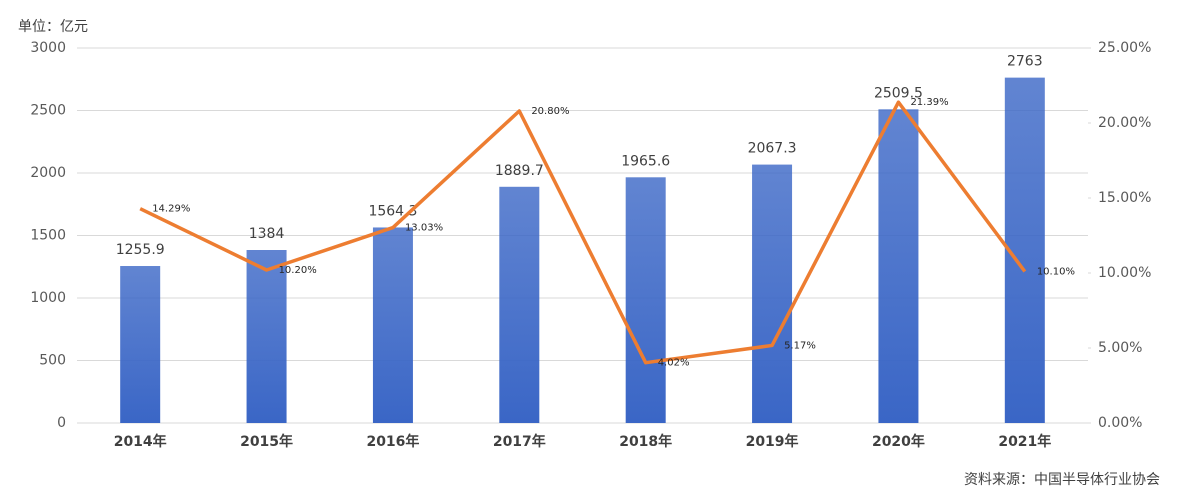 The width and height of the screenshot is (1181, 496). What do you see at coordinates (392, 441) in the screenshot?
I see `x-tick-label: 2016年` at bounding box center [392, 441].